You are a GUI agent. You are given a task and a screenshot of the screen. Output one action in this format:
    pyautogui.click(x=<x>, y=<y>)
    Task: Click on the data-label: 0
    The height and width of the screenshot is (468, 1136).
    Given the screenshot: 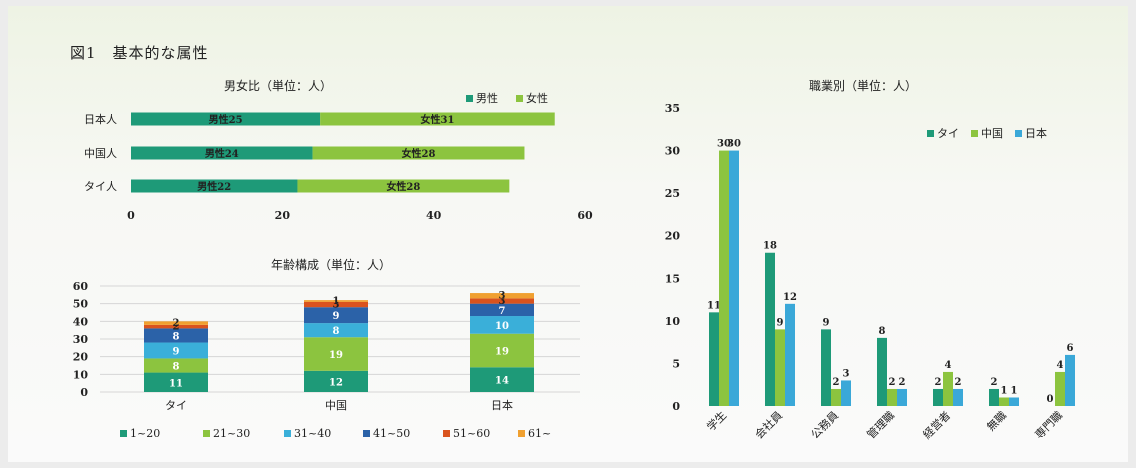 What is the action you would take?
    pyautogui.click(x=1050, y=399)
    